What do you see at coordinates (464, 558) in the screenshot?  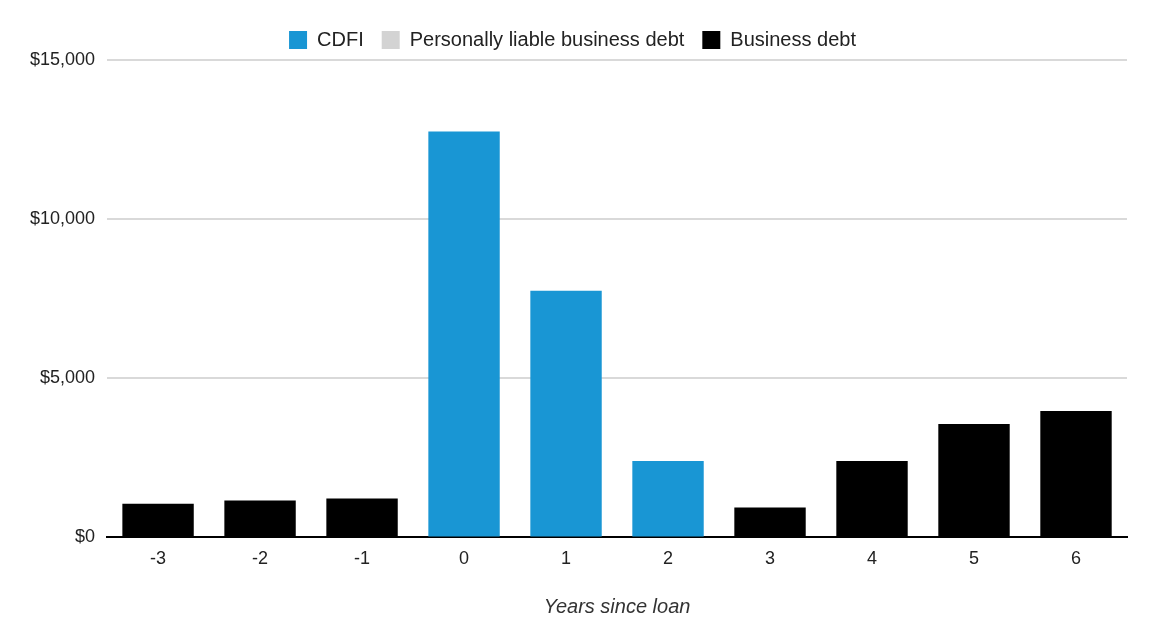 I see `x-tick-label: 0` at bounding box center [464, 558].